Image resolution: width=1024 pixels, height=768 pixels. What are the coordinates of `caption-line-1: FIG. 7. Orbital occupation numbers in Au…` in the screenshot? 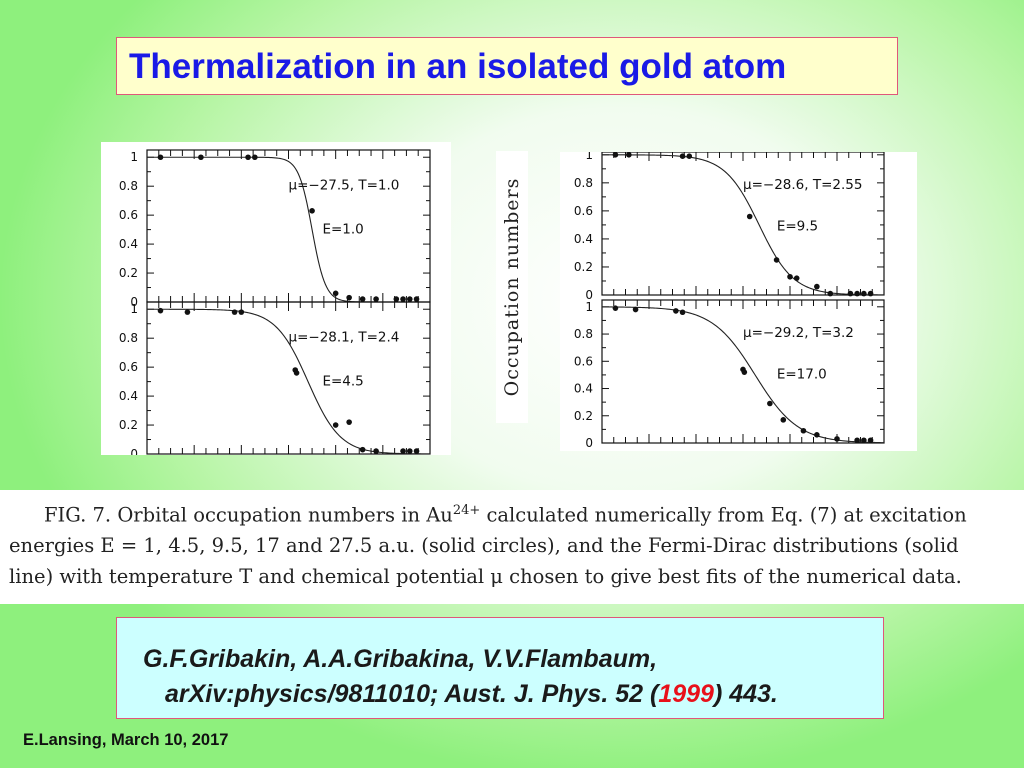 It's located at (505, 515).